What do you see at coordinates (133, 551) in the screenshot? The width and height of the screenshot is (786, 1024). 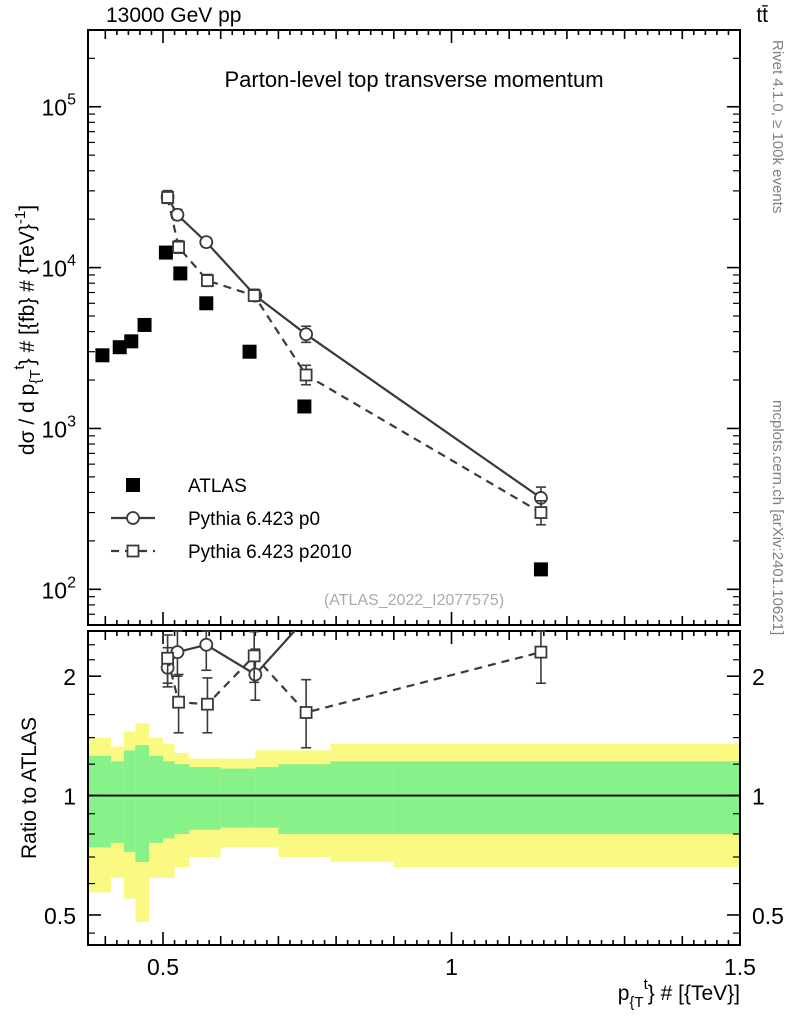 I see `legend-marker-open-square` at bounding box center [133, 551].